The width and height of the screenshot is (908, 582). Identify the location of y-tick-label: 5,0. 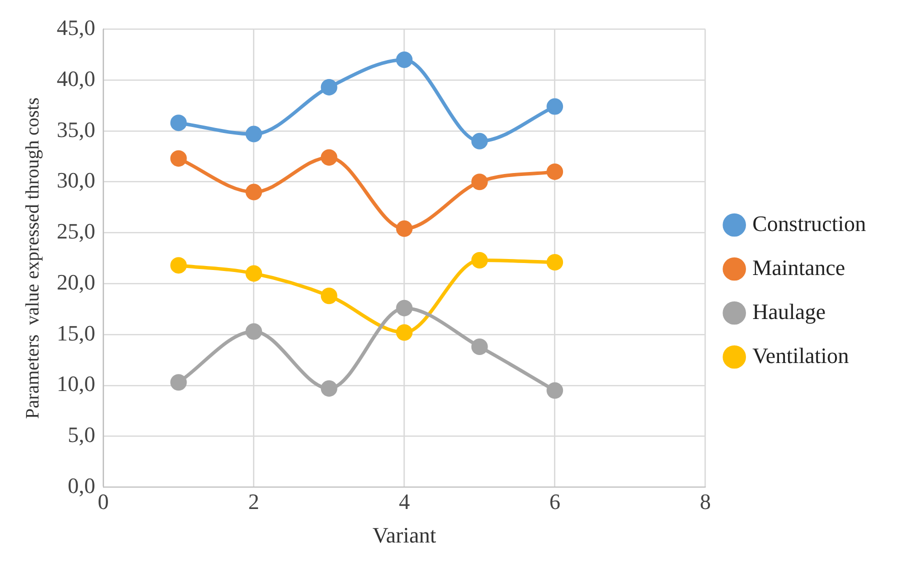
(82, 435).